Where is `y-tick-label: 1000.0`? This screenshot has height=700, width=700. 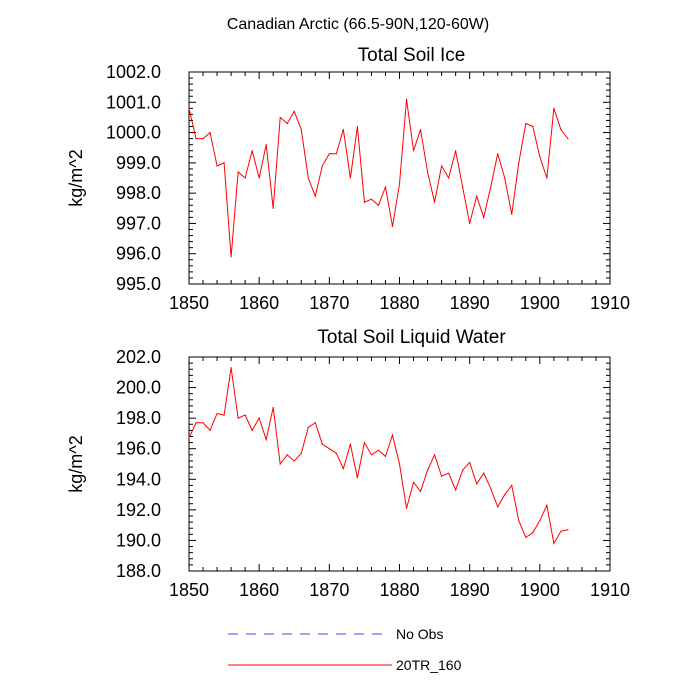
y-tick-label: 1000.0 is located at coordinates (133, 133).